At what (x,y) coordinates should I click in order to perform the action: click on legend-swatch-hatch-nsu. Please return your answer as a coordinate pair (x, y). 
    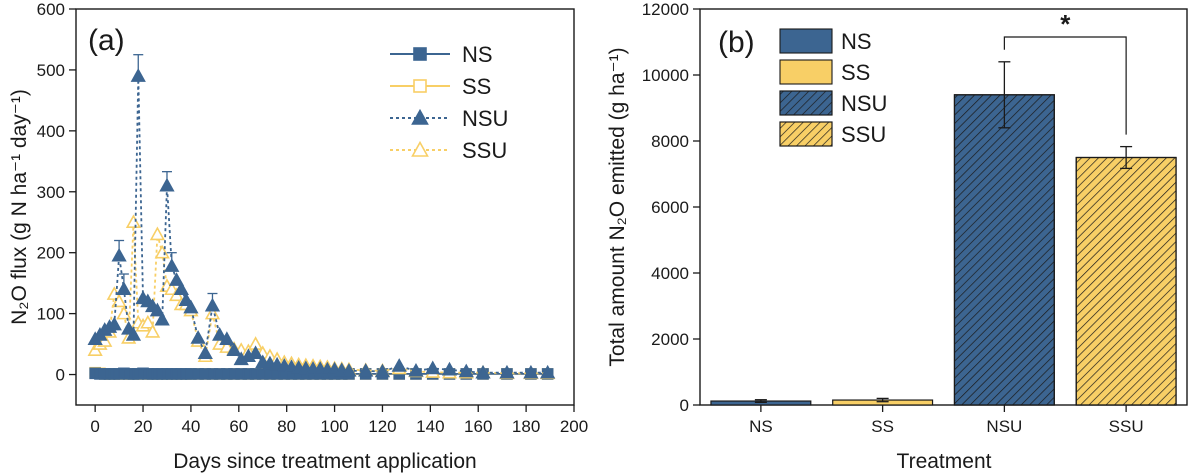
    Looking at the image, I should click on (806, 103).